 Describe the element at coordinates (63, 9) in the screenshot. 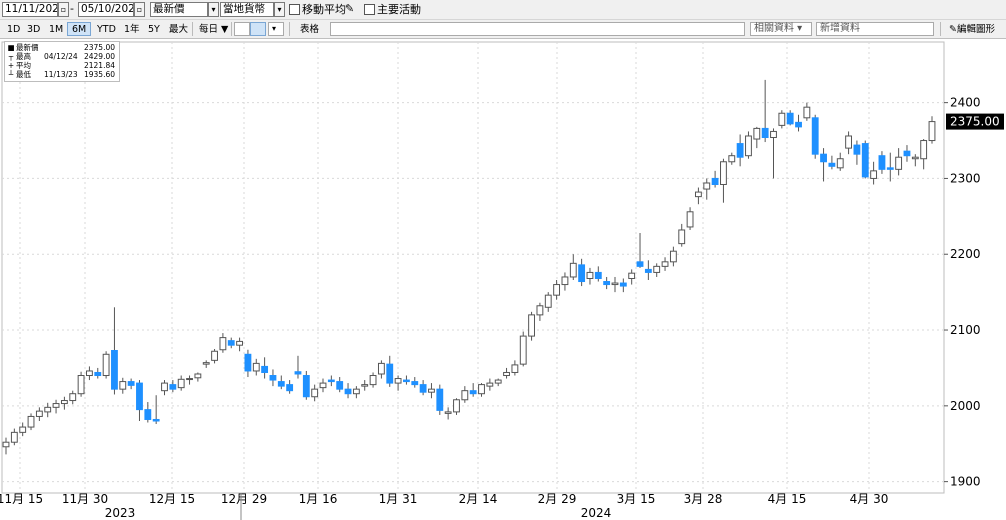

I see `start-date-calendar-icon: ▫` at that location.